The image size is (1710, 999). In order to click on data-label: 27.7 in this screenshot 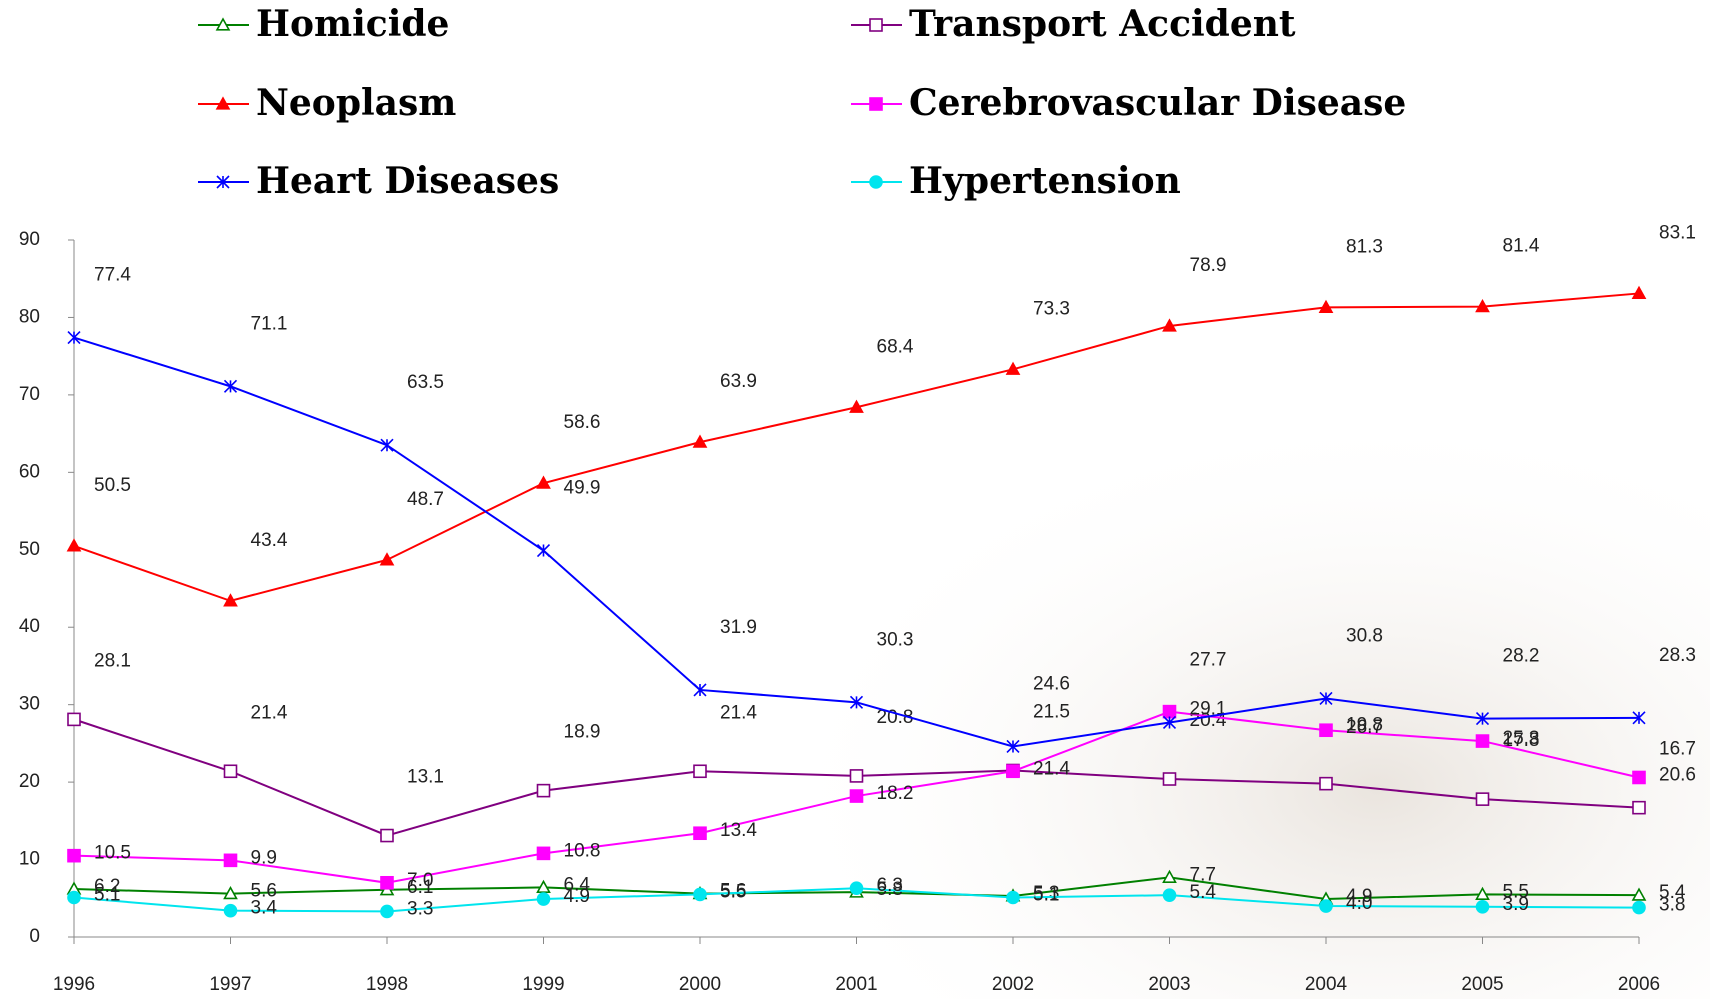, I will do `click(1208, 659)`.